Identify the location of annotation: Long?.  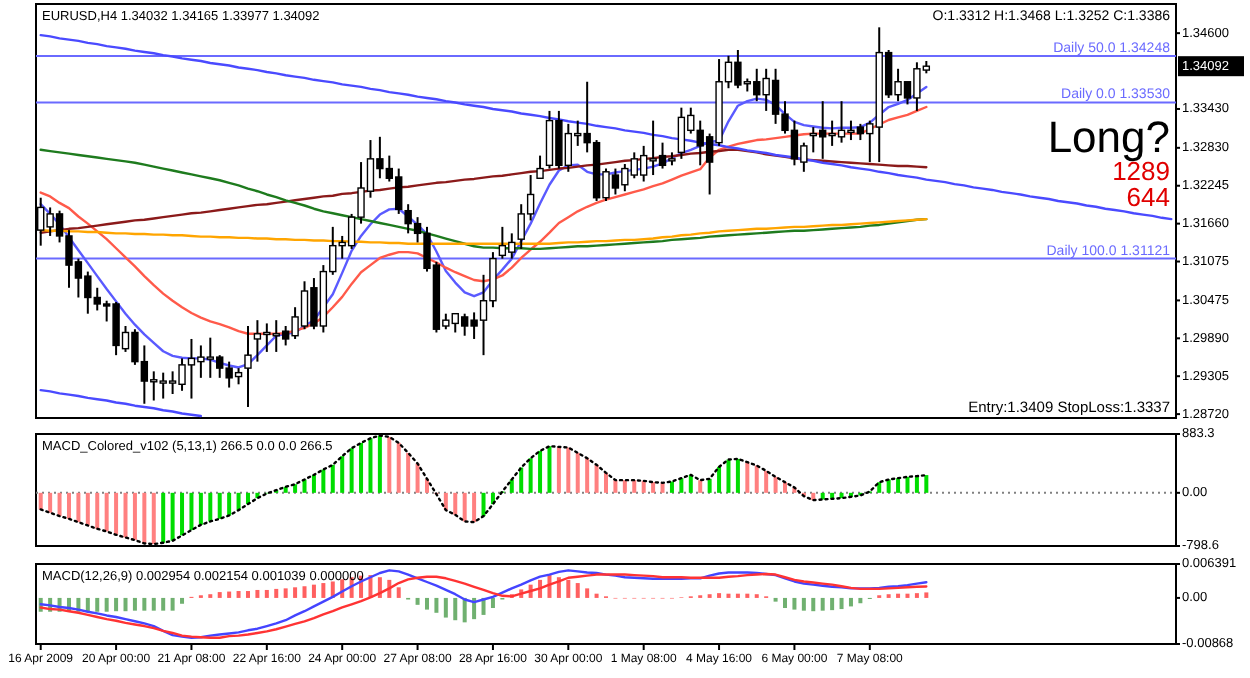
(1108, 137).